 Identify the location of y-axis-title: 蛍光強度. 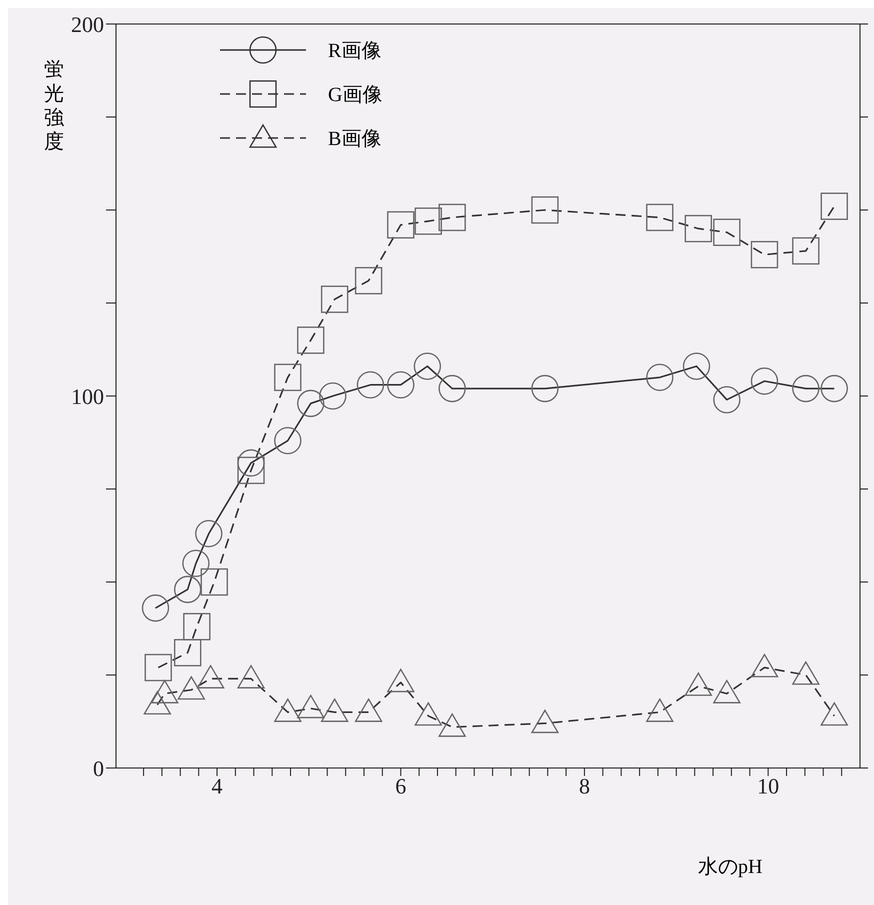
(54, 106).